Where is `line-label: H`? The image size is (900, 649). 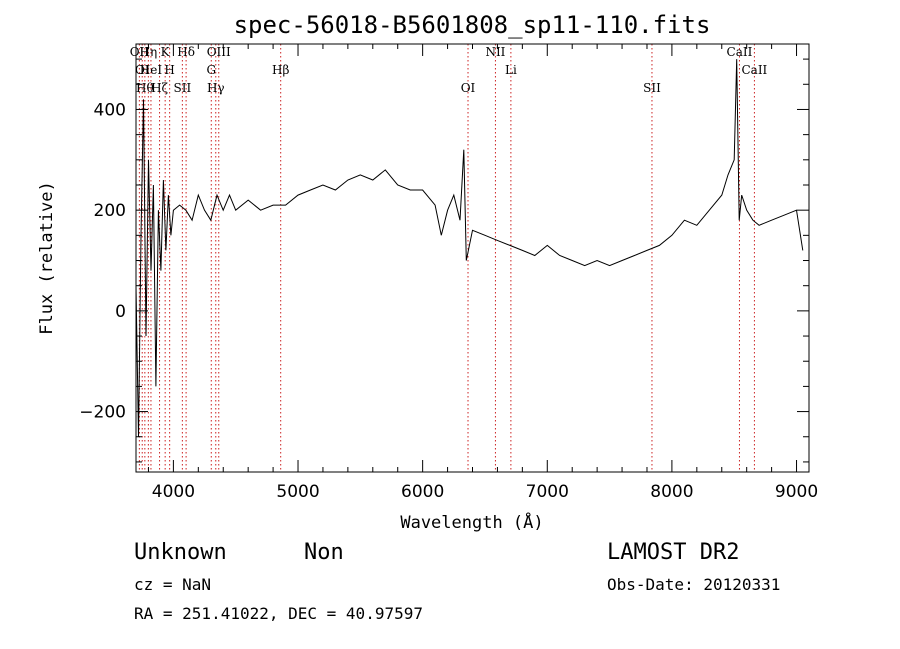 line-label: H is located at coordinates (169, 70).